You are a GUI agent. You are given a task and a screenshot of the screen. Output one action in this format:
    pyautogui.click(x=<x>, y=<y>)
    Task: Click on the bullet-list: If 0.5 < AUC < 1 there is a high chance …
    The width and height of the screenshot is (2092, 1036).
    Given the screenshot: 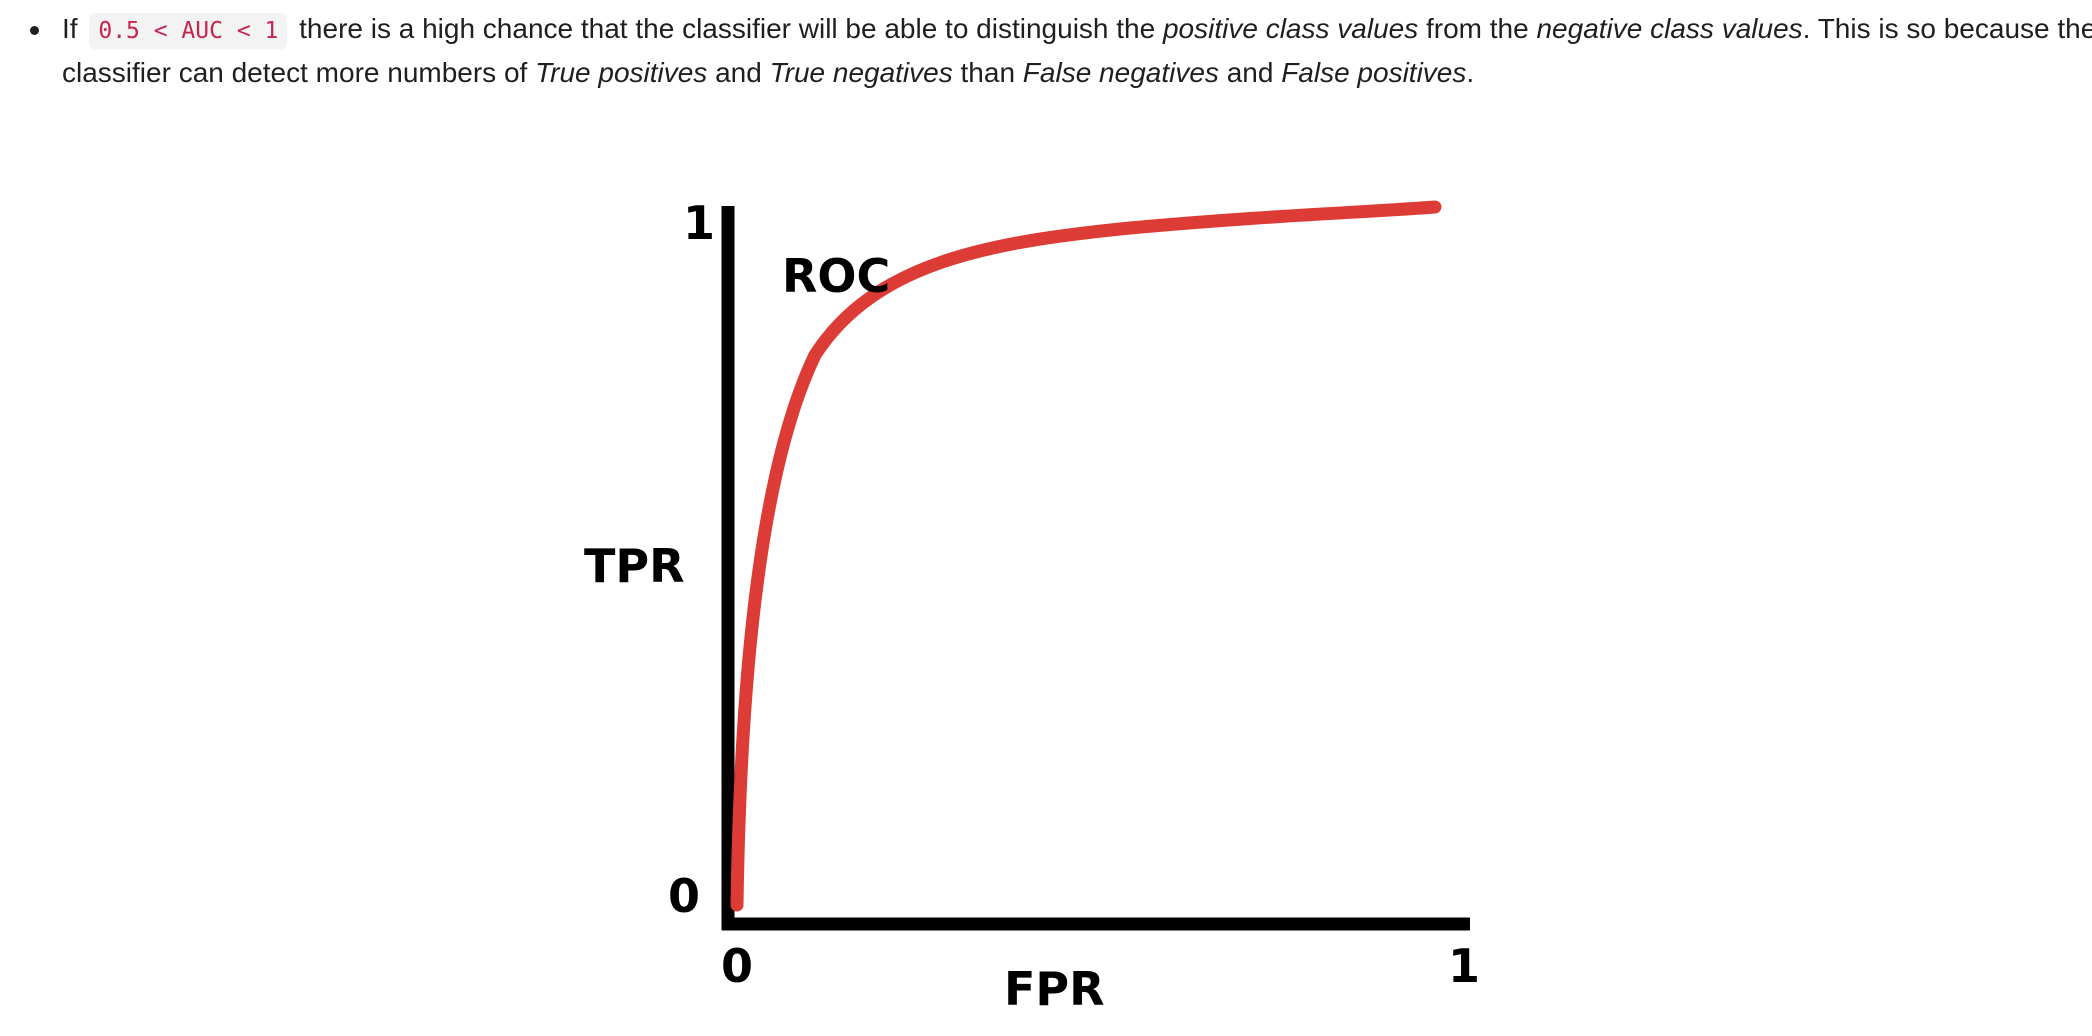 What is the action you would take?
    pyautogui.click(x=1046, y=47)
    